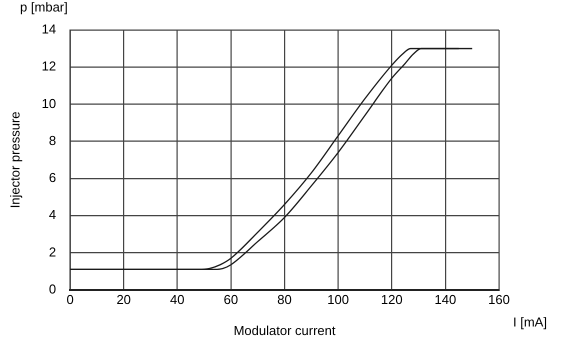  I want to click on text: p [mbar], so click(44, 7).